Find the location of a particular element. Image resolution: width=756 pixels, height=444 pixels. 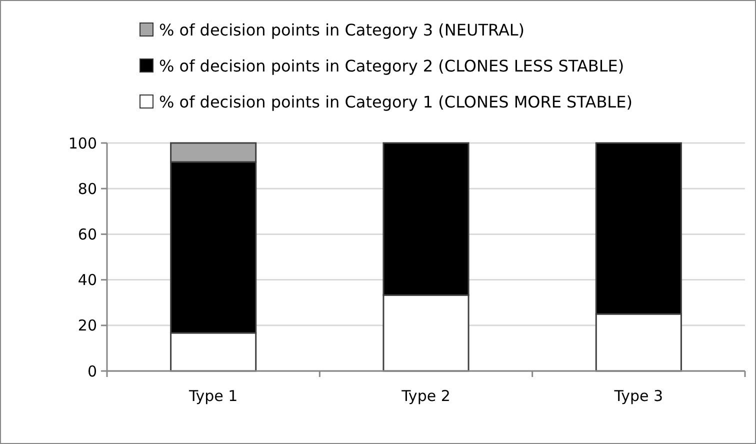

y-tick-label: 60 is located at coordinates (87, 234).